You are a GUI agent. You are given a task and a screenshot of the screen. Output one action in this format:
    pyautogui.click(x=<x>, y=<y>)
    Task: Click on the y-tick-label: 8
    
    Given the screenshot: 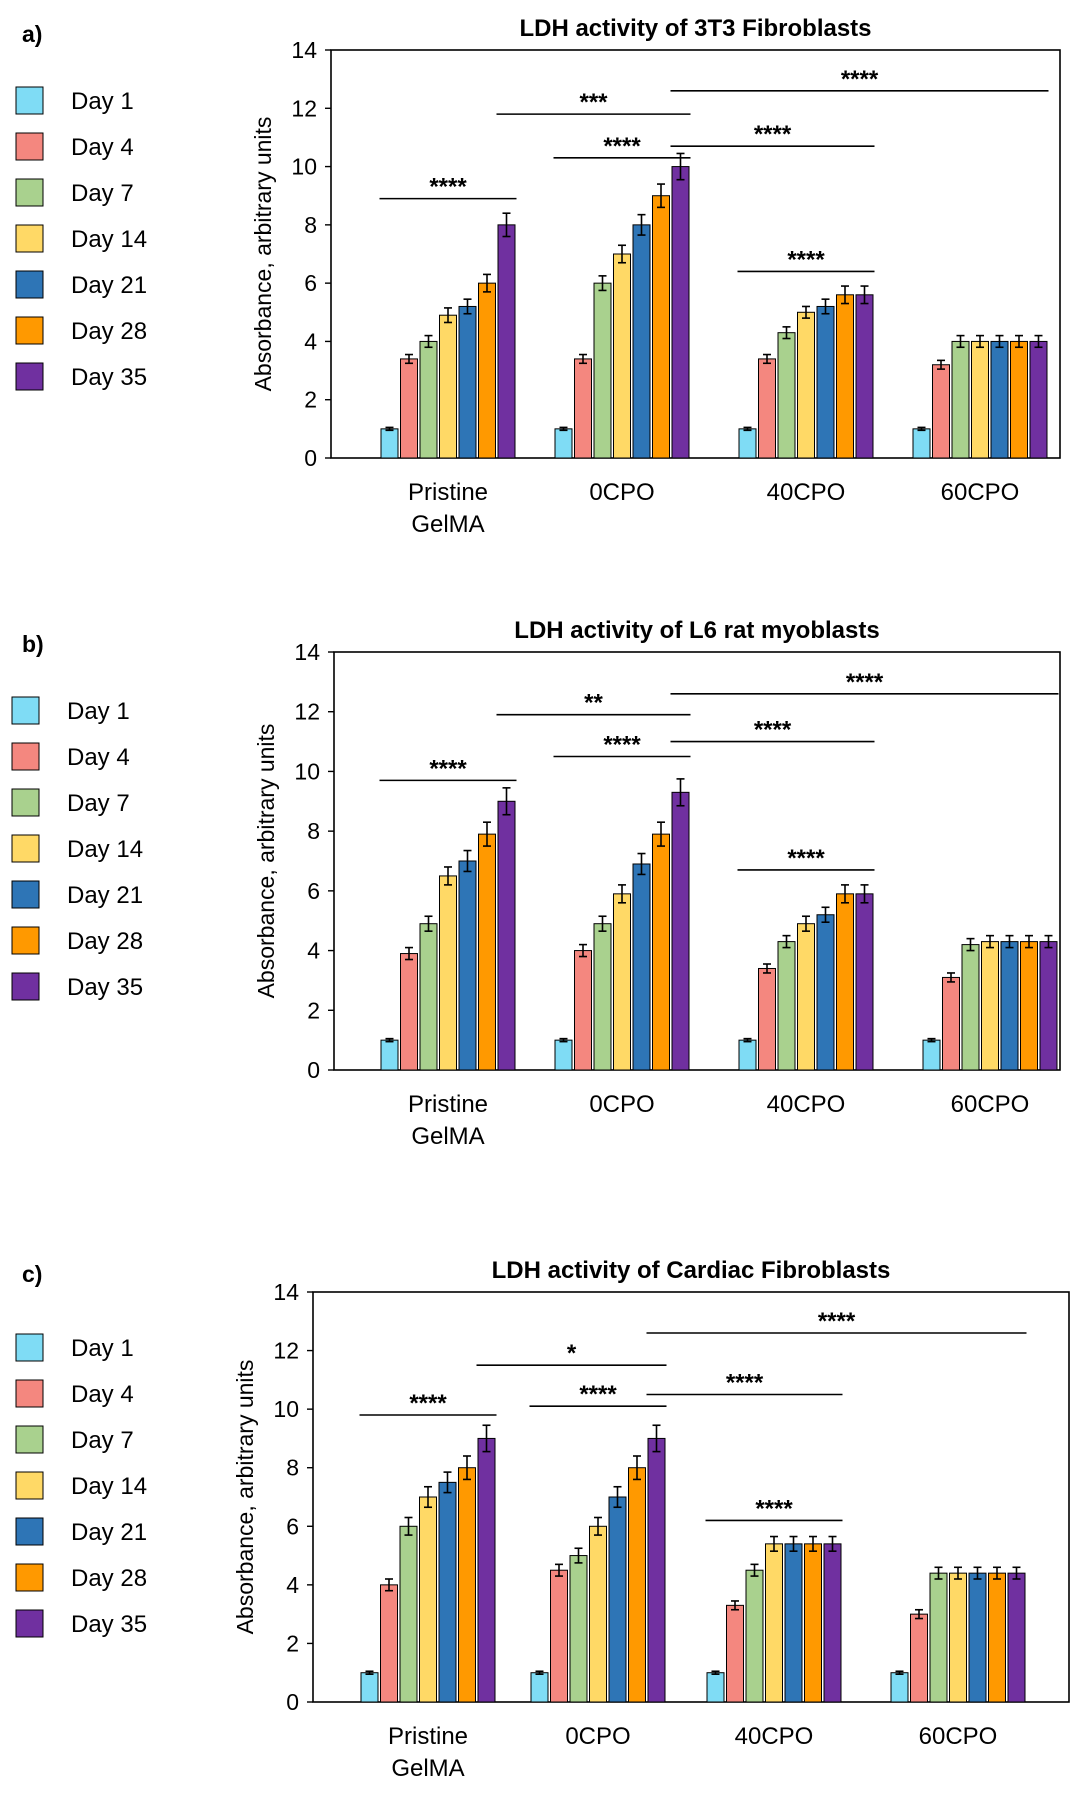 What is the action you would take?
    pyautogui.click(x=310, y=225)
    